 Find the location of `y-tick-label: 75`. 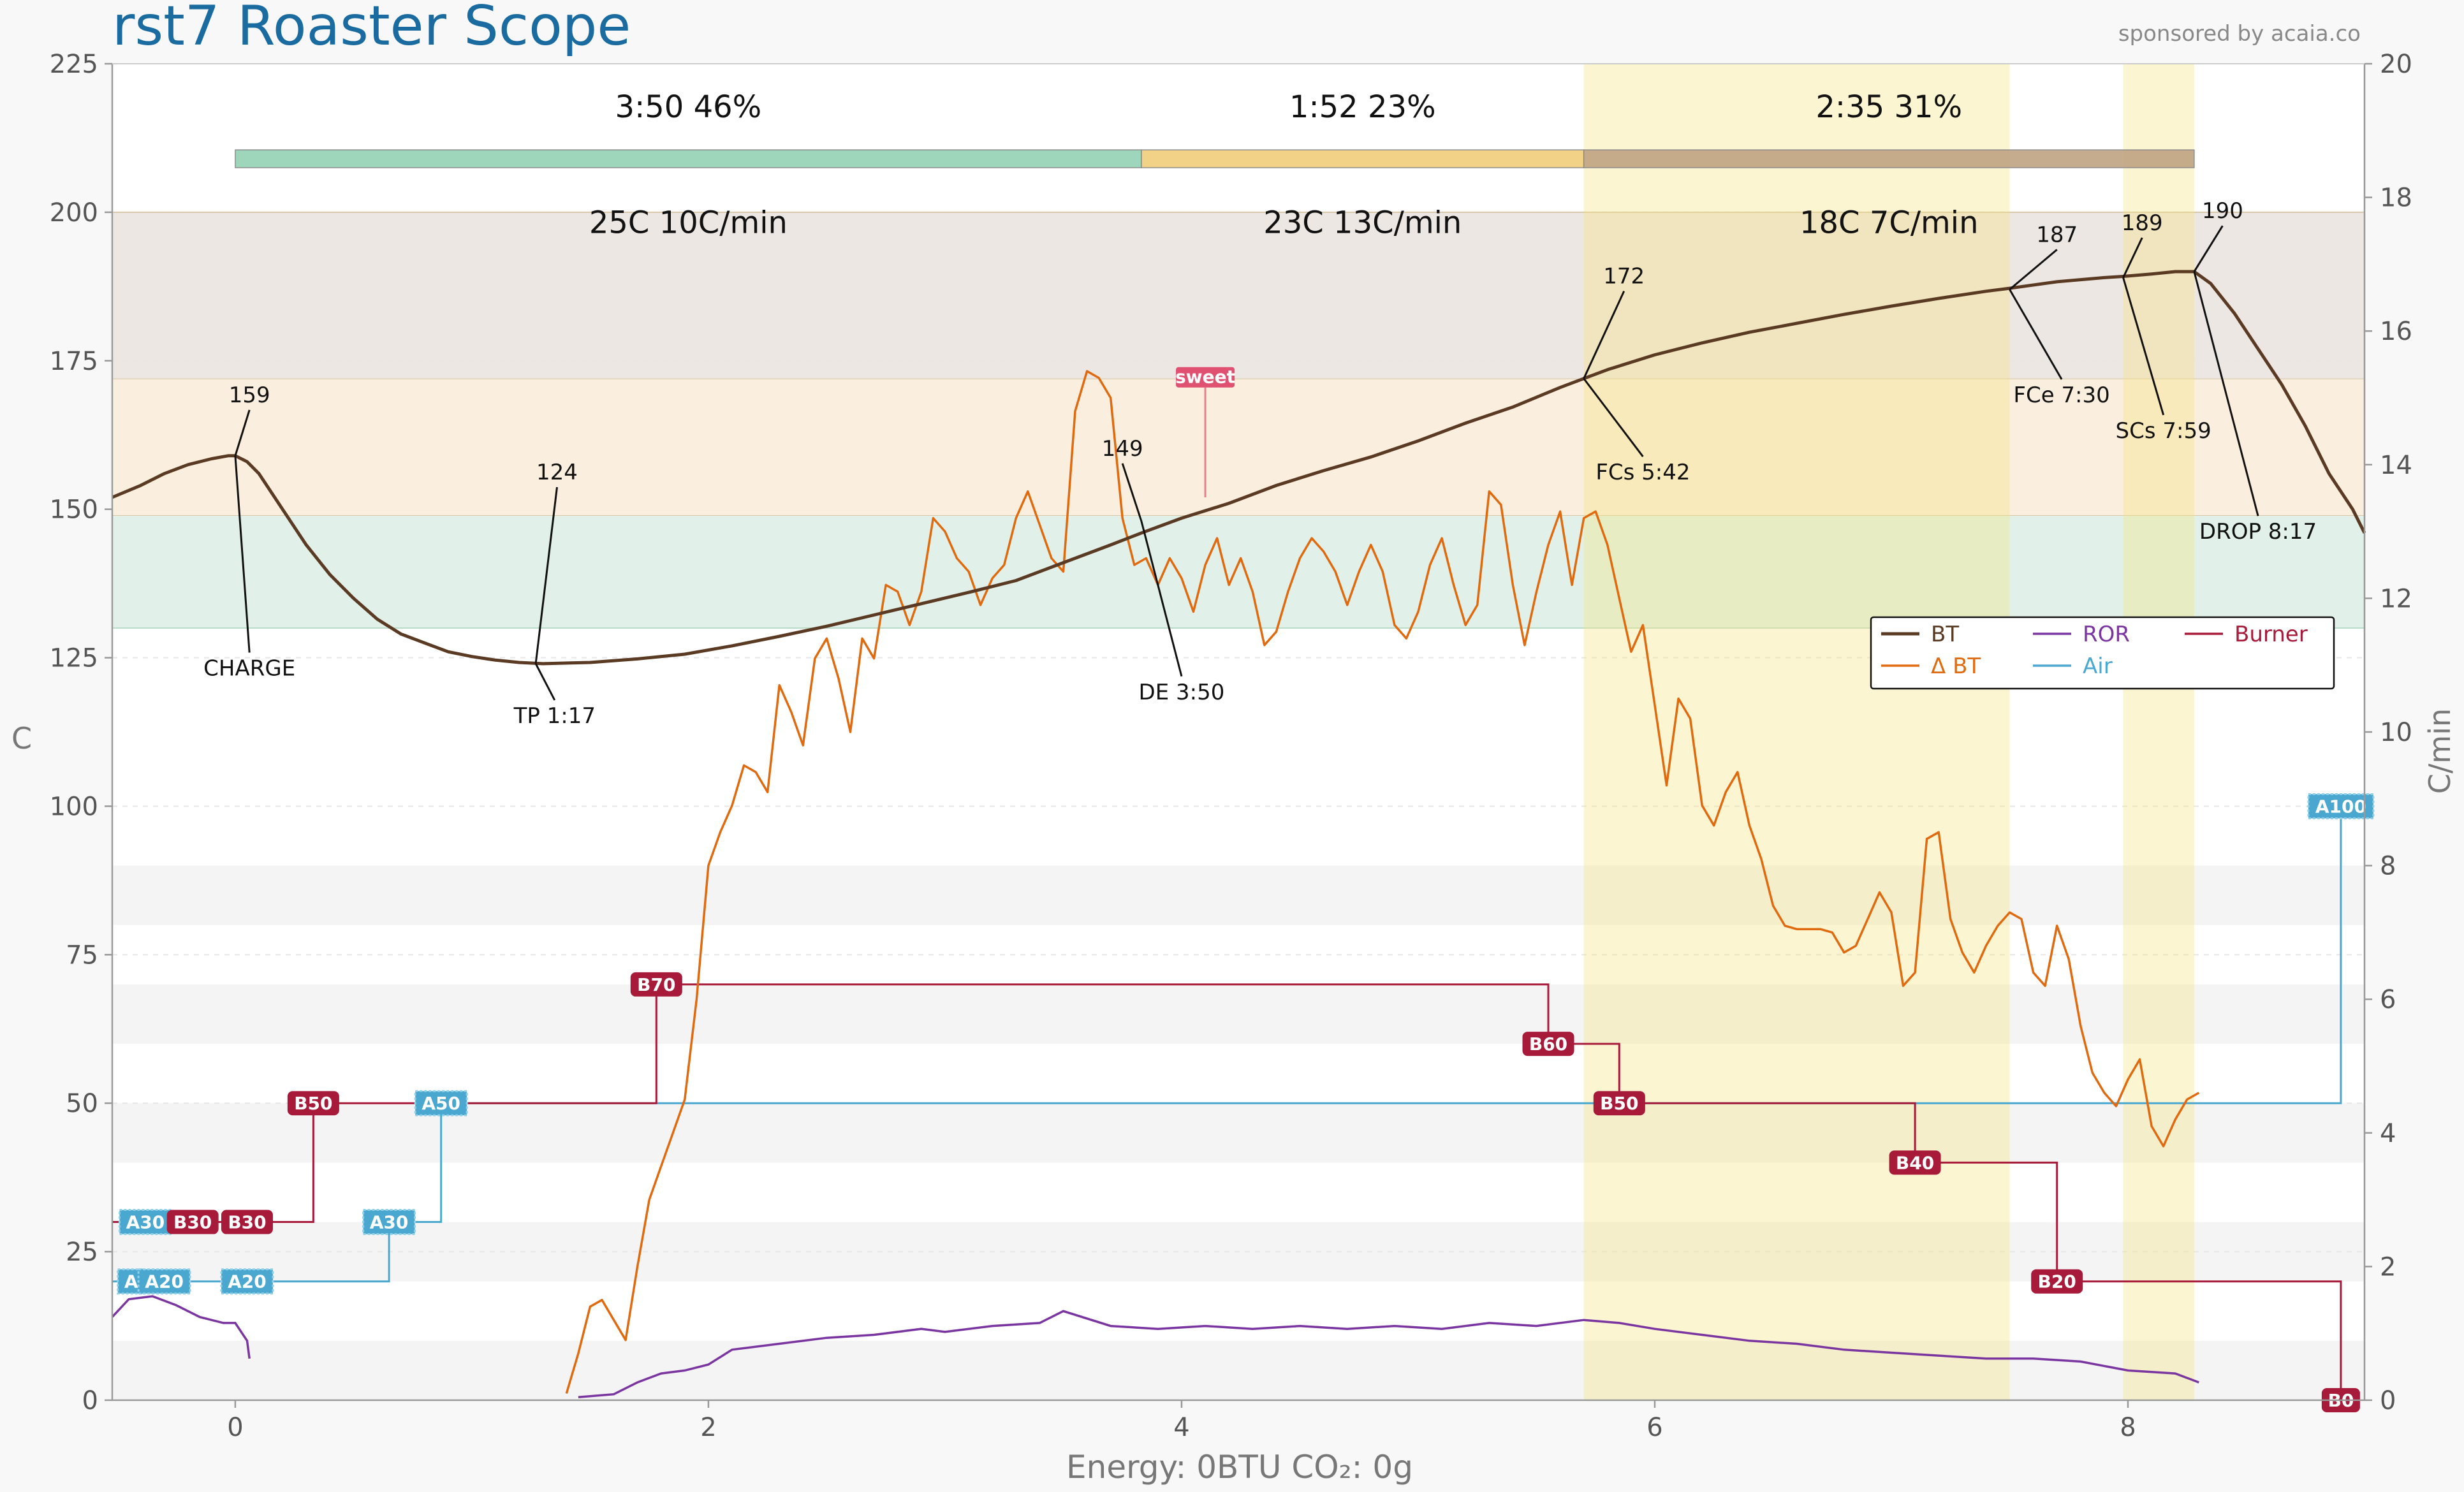

y-tick-label: 75 is located at coordinates (82, 955).